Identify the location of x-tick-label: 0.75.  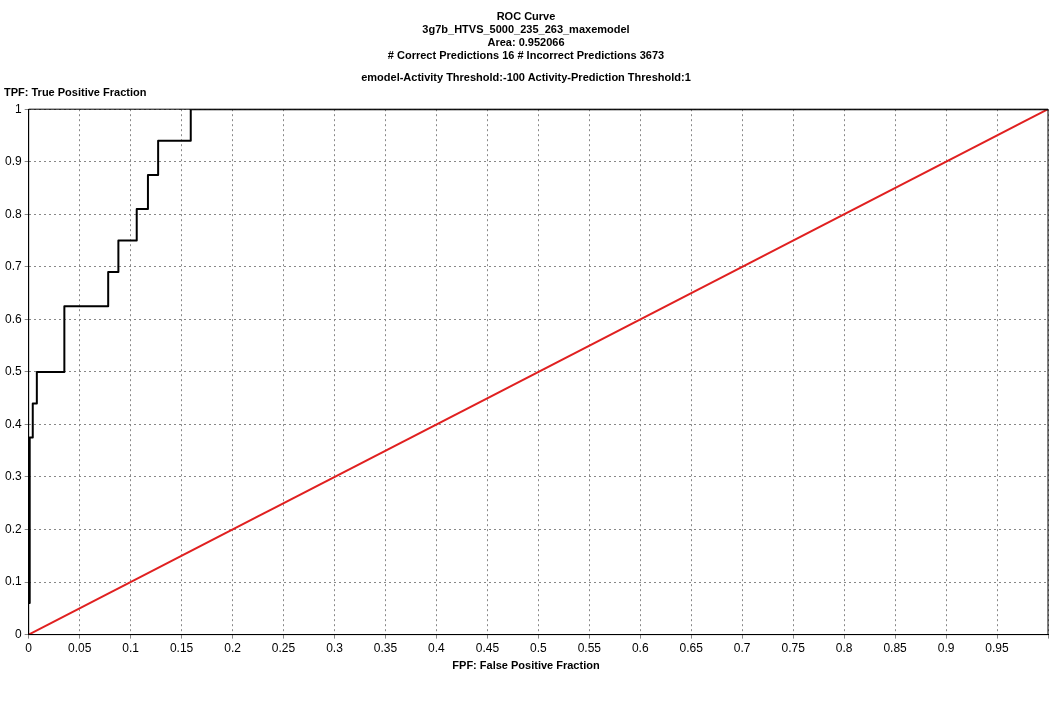
(793, 648).